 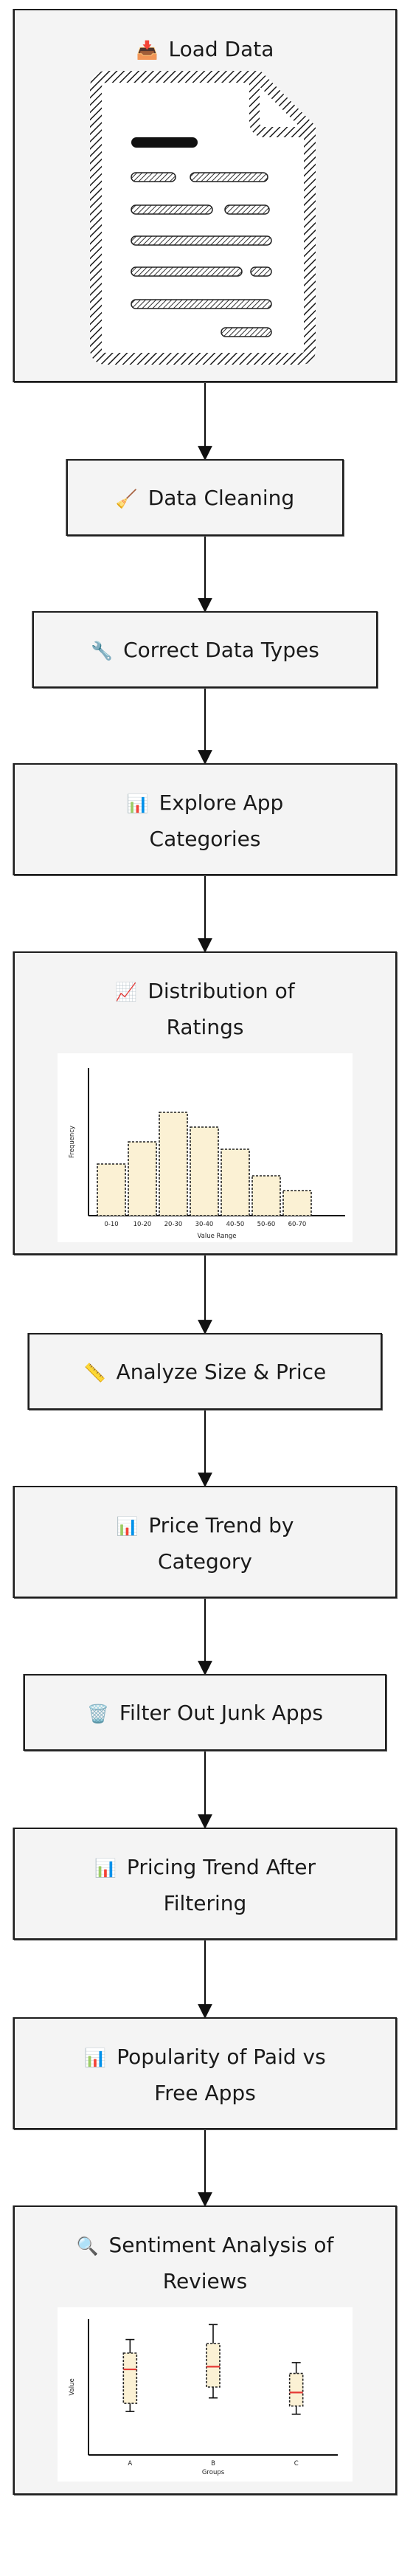 I want to click on trash-icon: 🗑️, so click(x=98, y=1714).